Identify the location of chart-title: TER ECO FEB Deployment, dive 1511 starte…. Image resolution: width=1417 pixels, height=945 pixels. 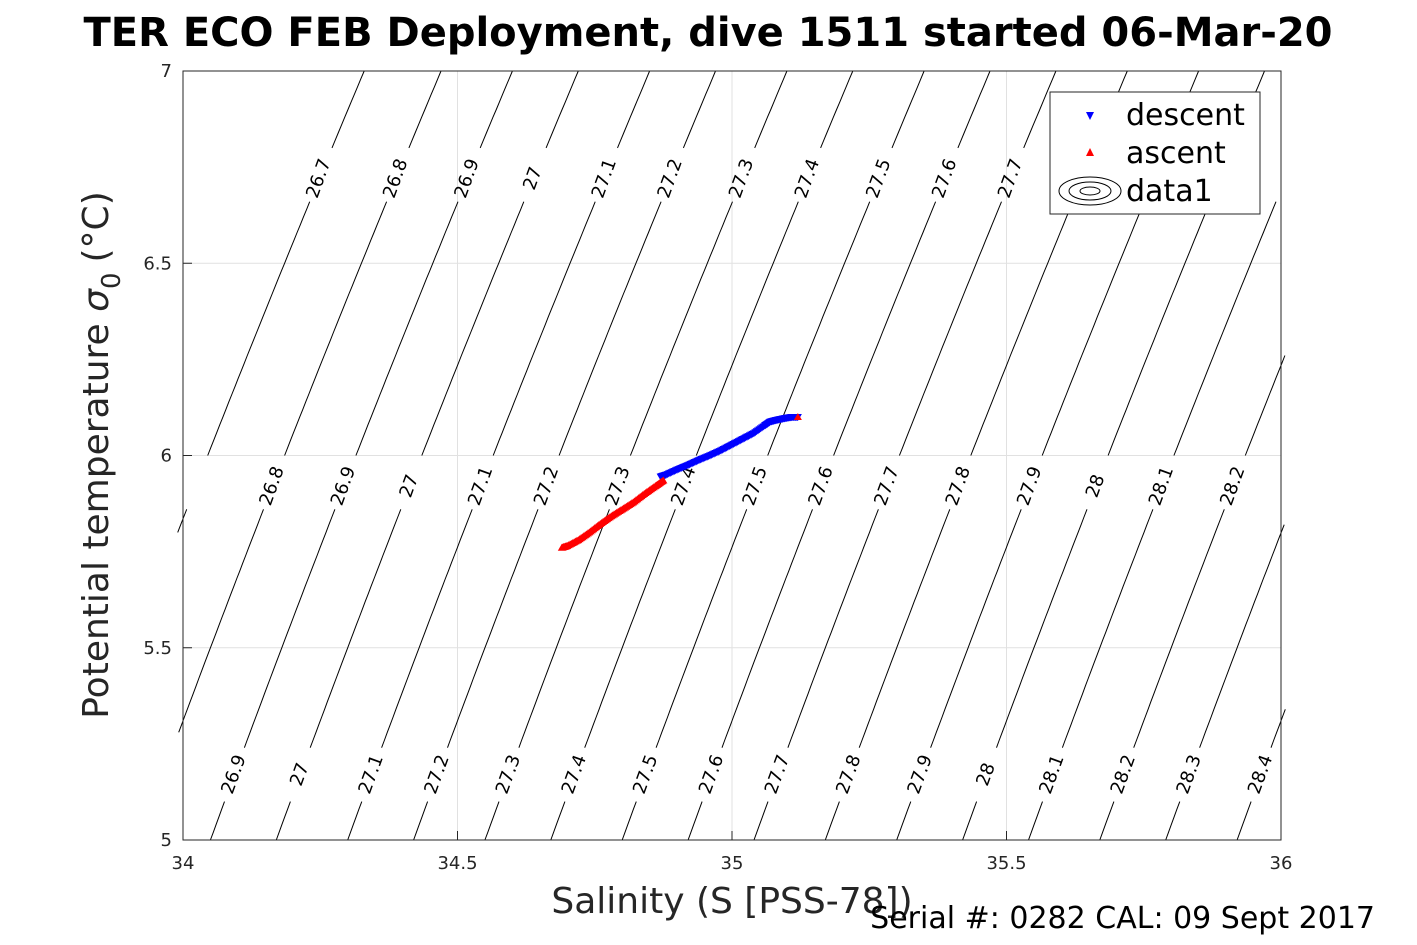
(707, 33).